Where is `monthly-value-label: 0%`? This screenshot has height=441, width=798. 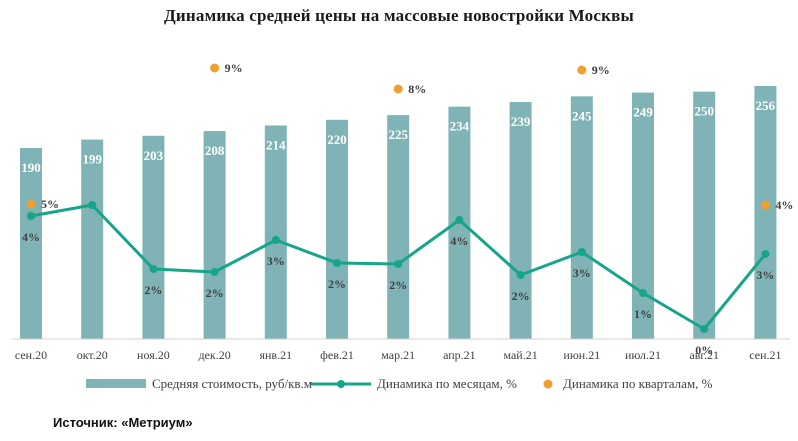
monthly-value-label: 0% is located at coordinates (704, 350).